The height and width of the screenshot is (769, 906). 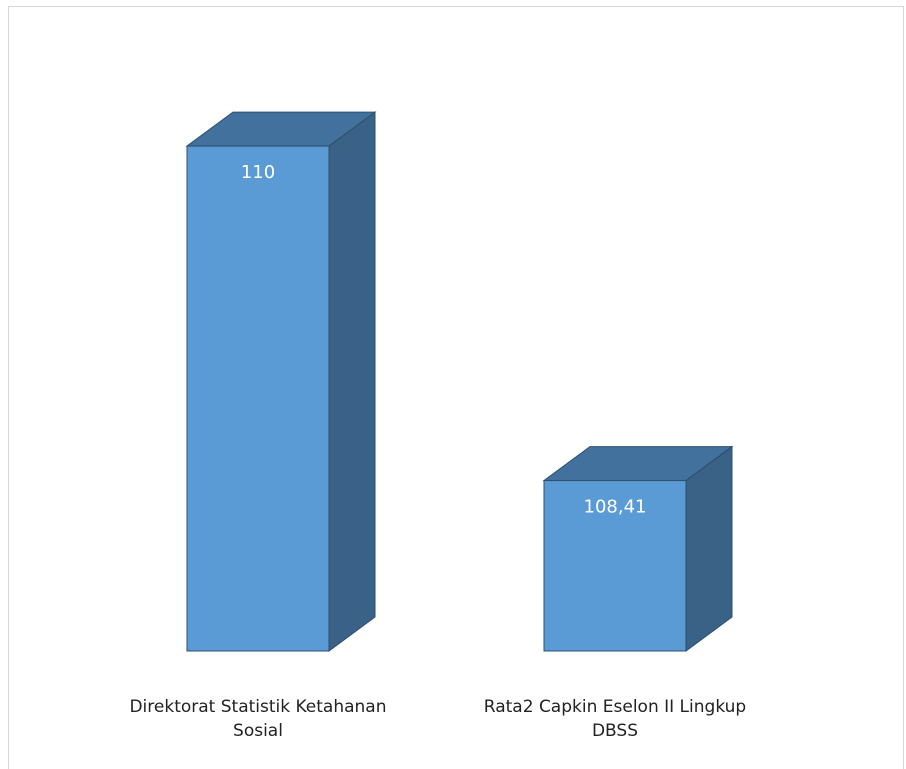 What do you see at coordinates (615, 731) in the screenshot?
I see `category-label: DBSS` at bounding box center [615, 731].